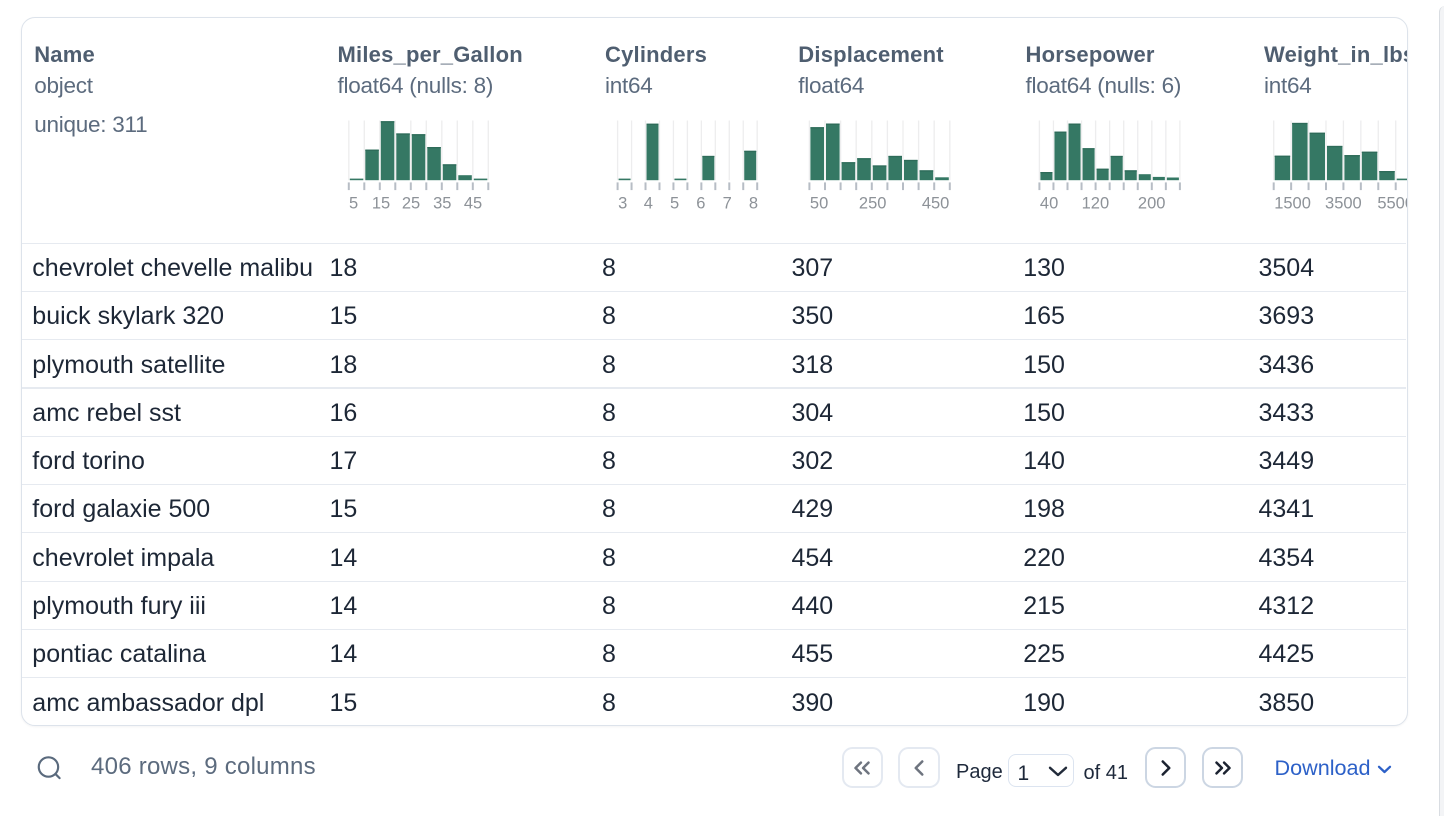 This screenshot has width=1444, height=816. Describe the element at coordinates (872, 203) in the screenshot. I see `svg-text: 250` at that location.